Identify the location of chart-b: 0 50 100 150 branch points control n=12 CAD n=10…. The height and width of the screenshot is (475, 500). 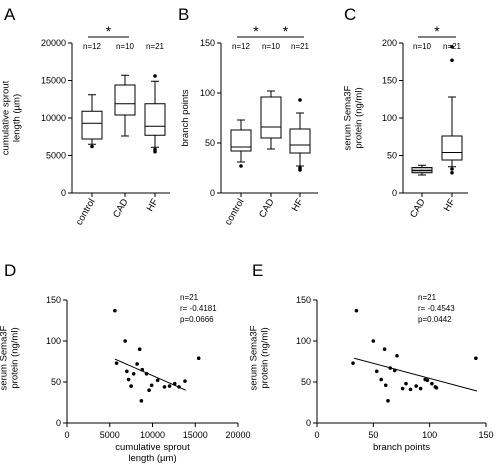
(249, 125).